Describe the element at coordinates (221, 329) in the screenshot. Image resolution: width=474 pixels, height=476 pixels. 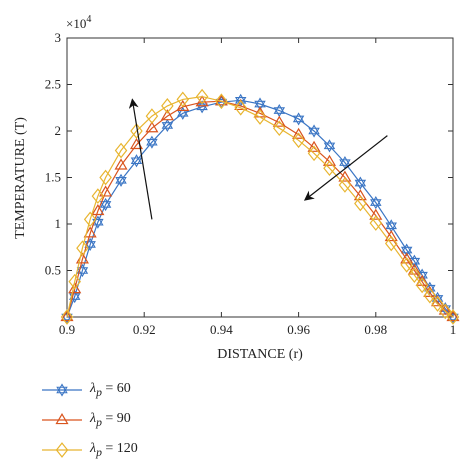
I see `x-tick-label: 0.94` at that location.